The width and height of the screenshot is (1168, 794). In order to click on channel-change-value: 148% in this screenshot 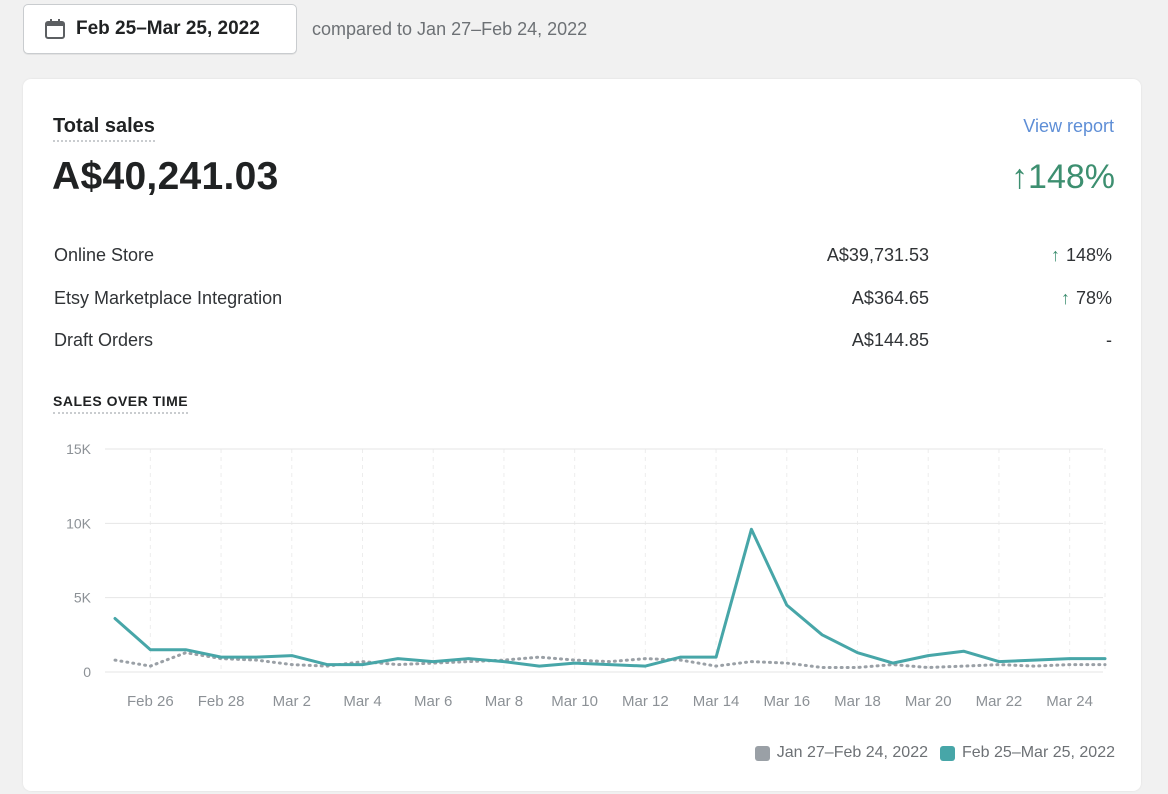, I will do `click(1088, 255)`.